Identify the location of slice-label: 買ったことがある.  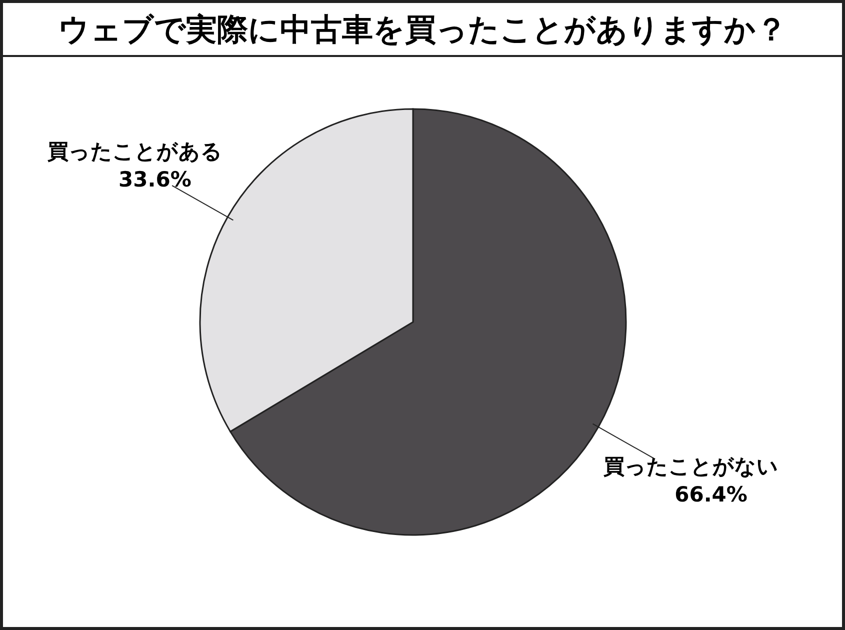
(134, 152).